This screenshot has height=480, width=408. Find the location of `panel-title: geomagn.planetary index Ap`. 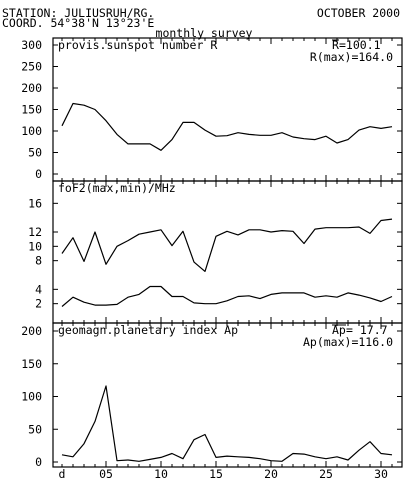

panel-title: geomagn.planetary index Ap is located at coordinates (148, 330).